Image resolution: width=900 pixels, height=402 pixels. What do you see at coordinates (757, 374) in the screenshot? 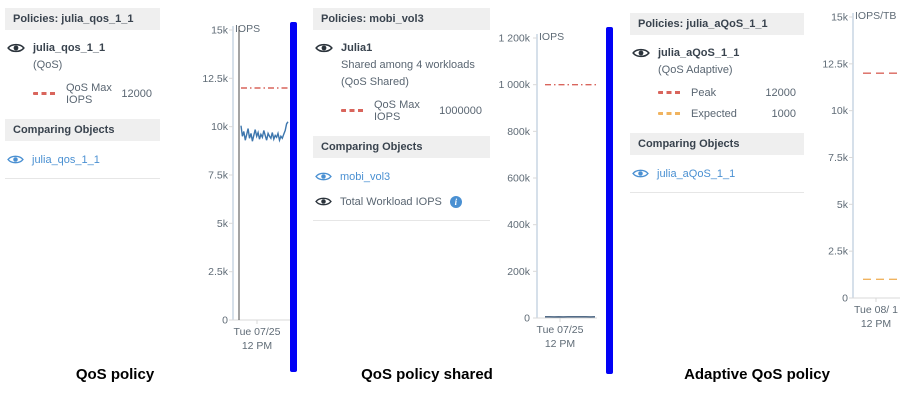
I see `caption-adaptive-qos-policy: Adaptive QoS policy` at bounding box center [757, 374].